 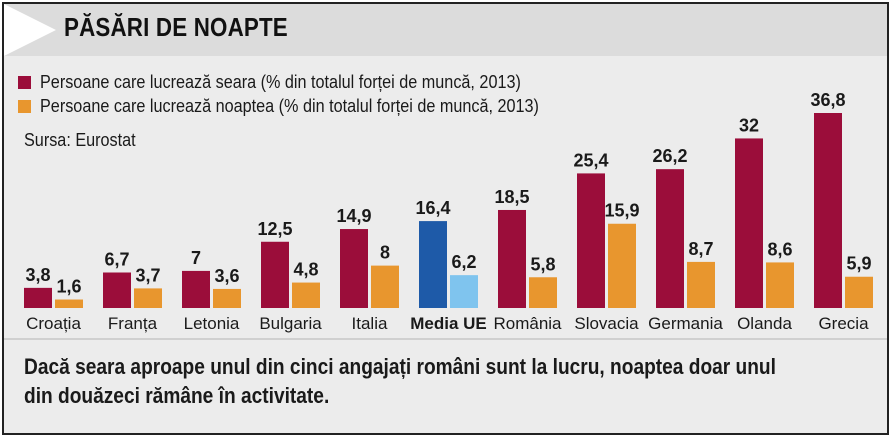 I want to click on value-label-night-letonia: 3,6, so click(x=226, y=276).